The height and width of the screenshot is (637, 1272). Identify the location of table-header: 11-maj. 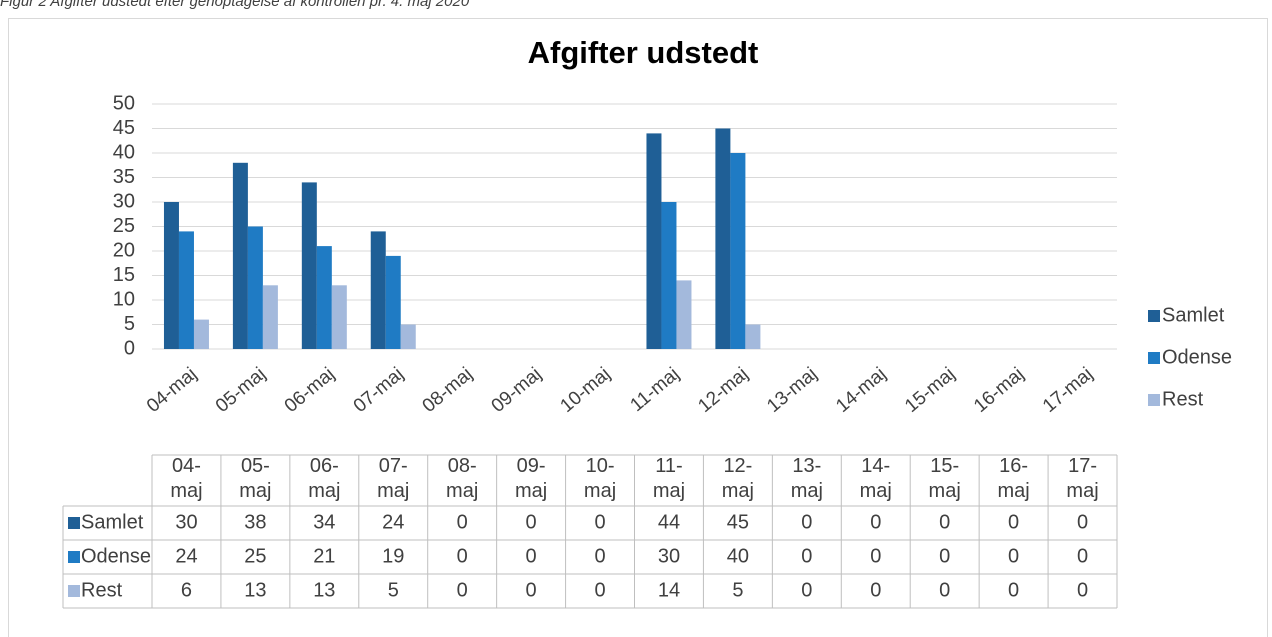
(669, 478).